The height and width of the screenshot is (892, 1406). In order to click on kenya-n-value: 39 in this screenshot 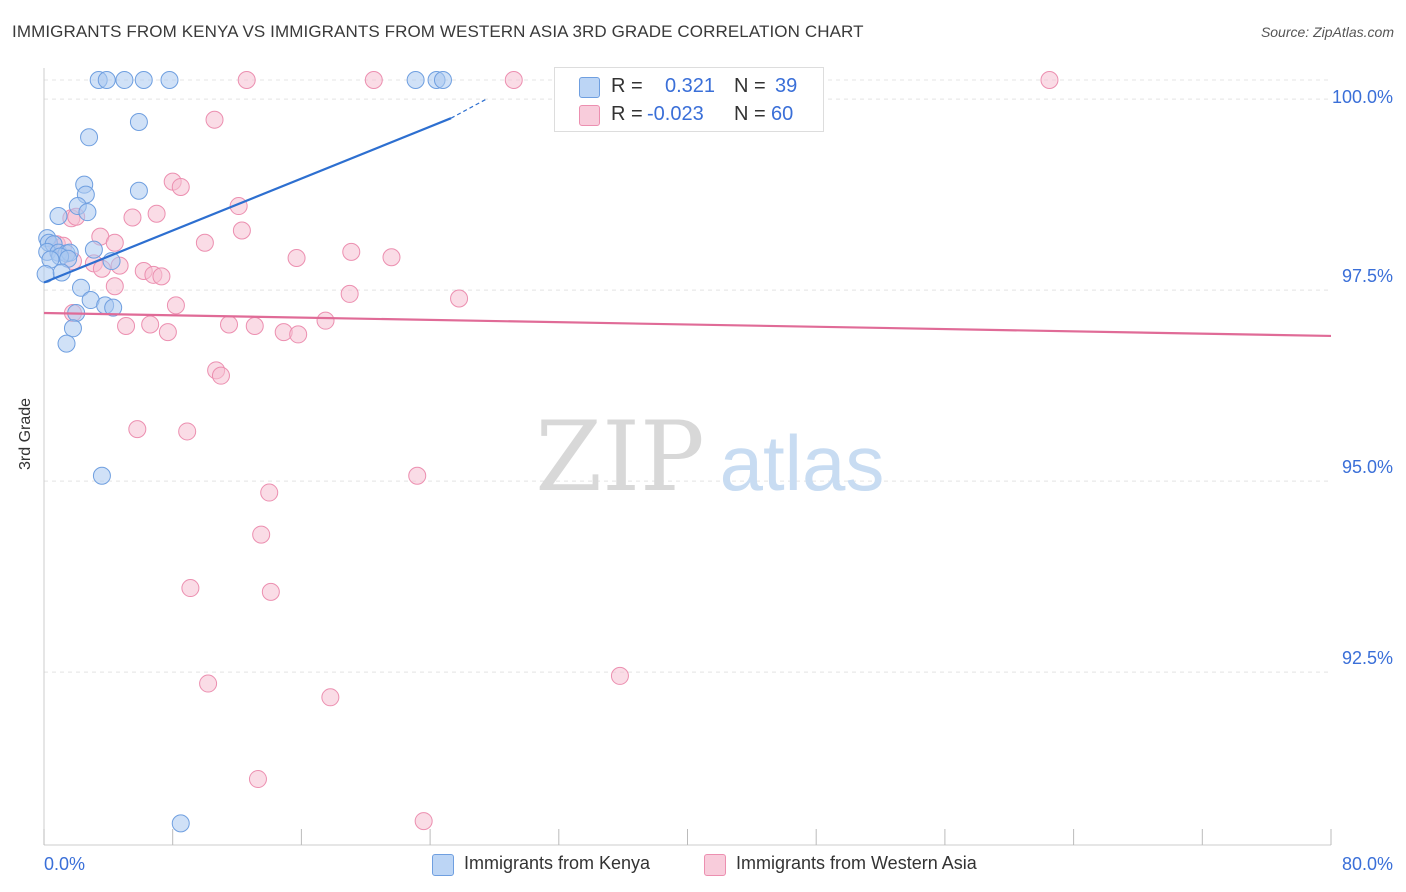, I will do `click(786, 86)`.